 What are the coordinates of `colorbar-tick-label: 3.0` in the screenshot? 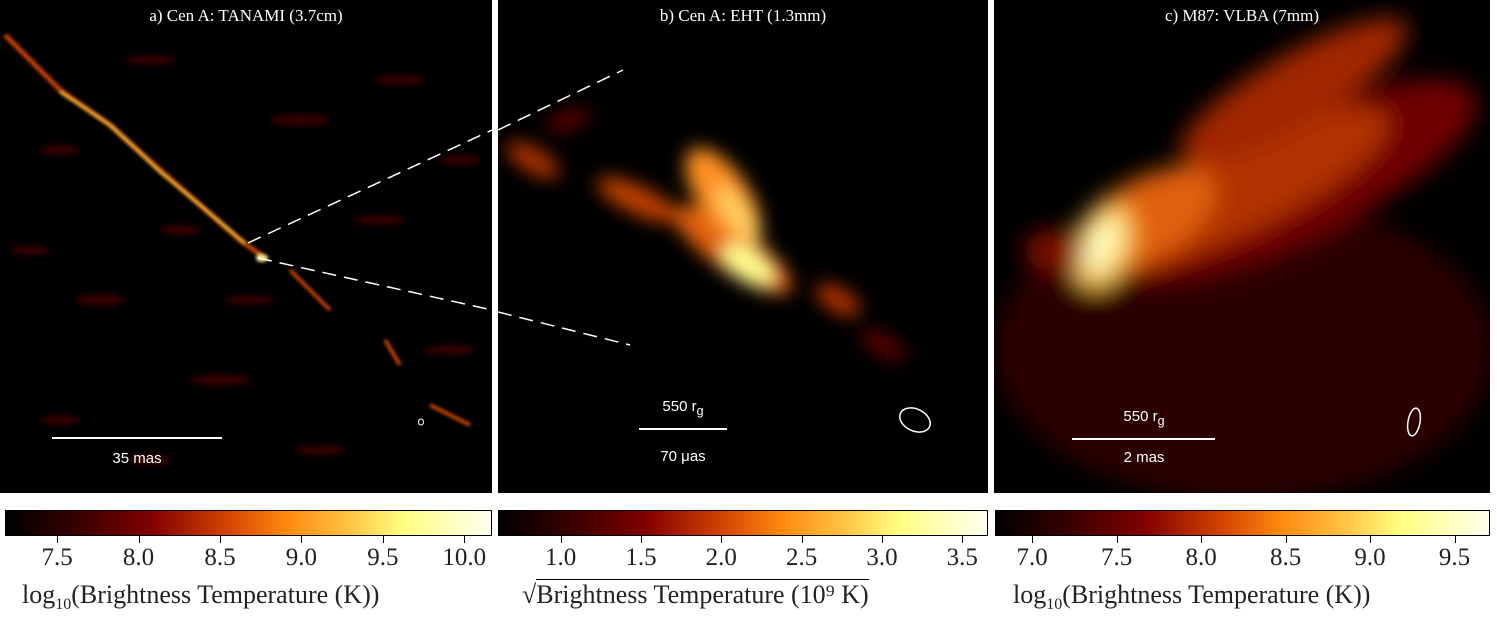 It's located at (882, 557).